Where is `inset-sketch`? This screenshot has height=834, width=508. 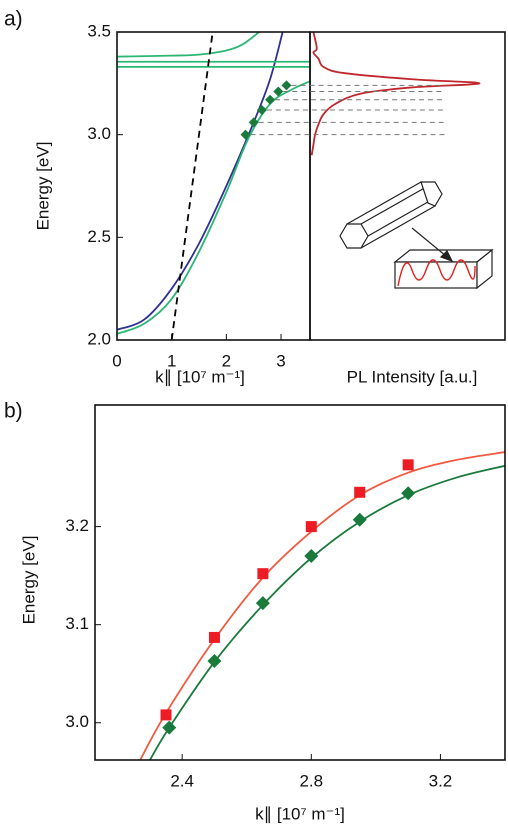
inset-sketch is located at coordinates (416, 235).